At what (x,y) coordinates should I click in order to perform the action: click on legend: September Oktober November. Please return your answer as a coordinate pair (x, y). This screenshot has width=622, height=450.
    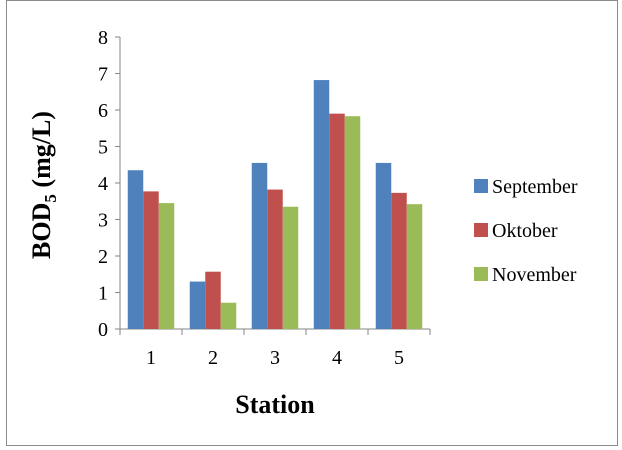
    Looking at the image, I should click on (526, 231).